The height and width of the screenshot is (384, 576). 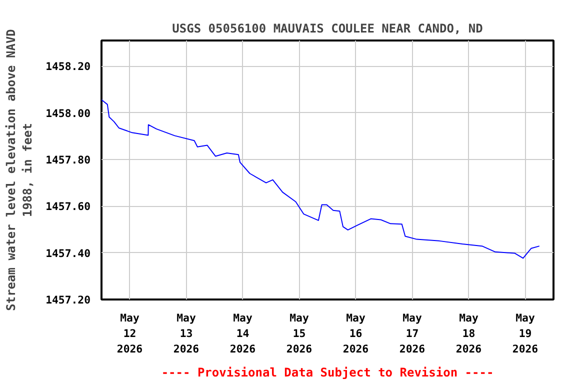 I want to click on y-tick-label: 1457.40, so click(x=68, y=253).